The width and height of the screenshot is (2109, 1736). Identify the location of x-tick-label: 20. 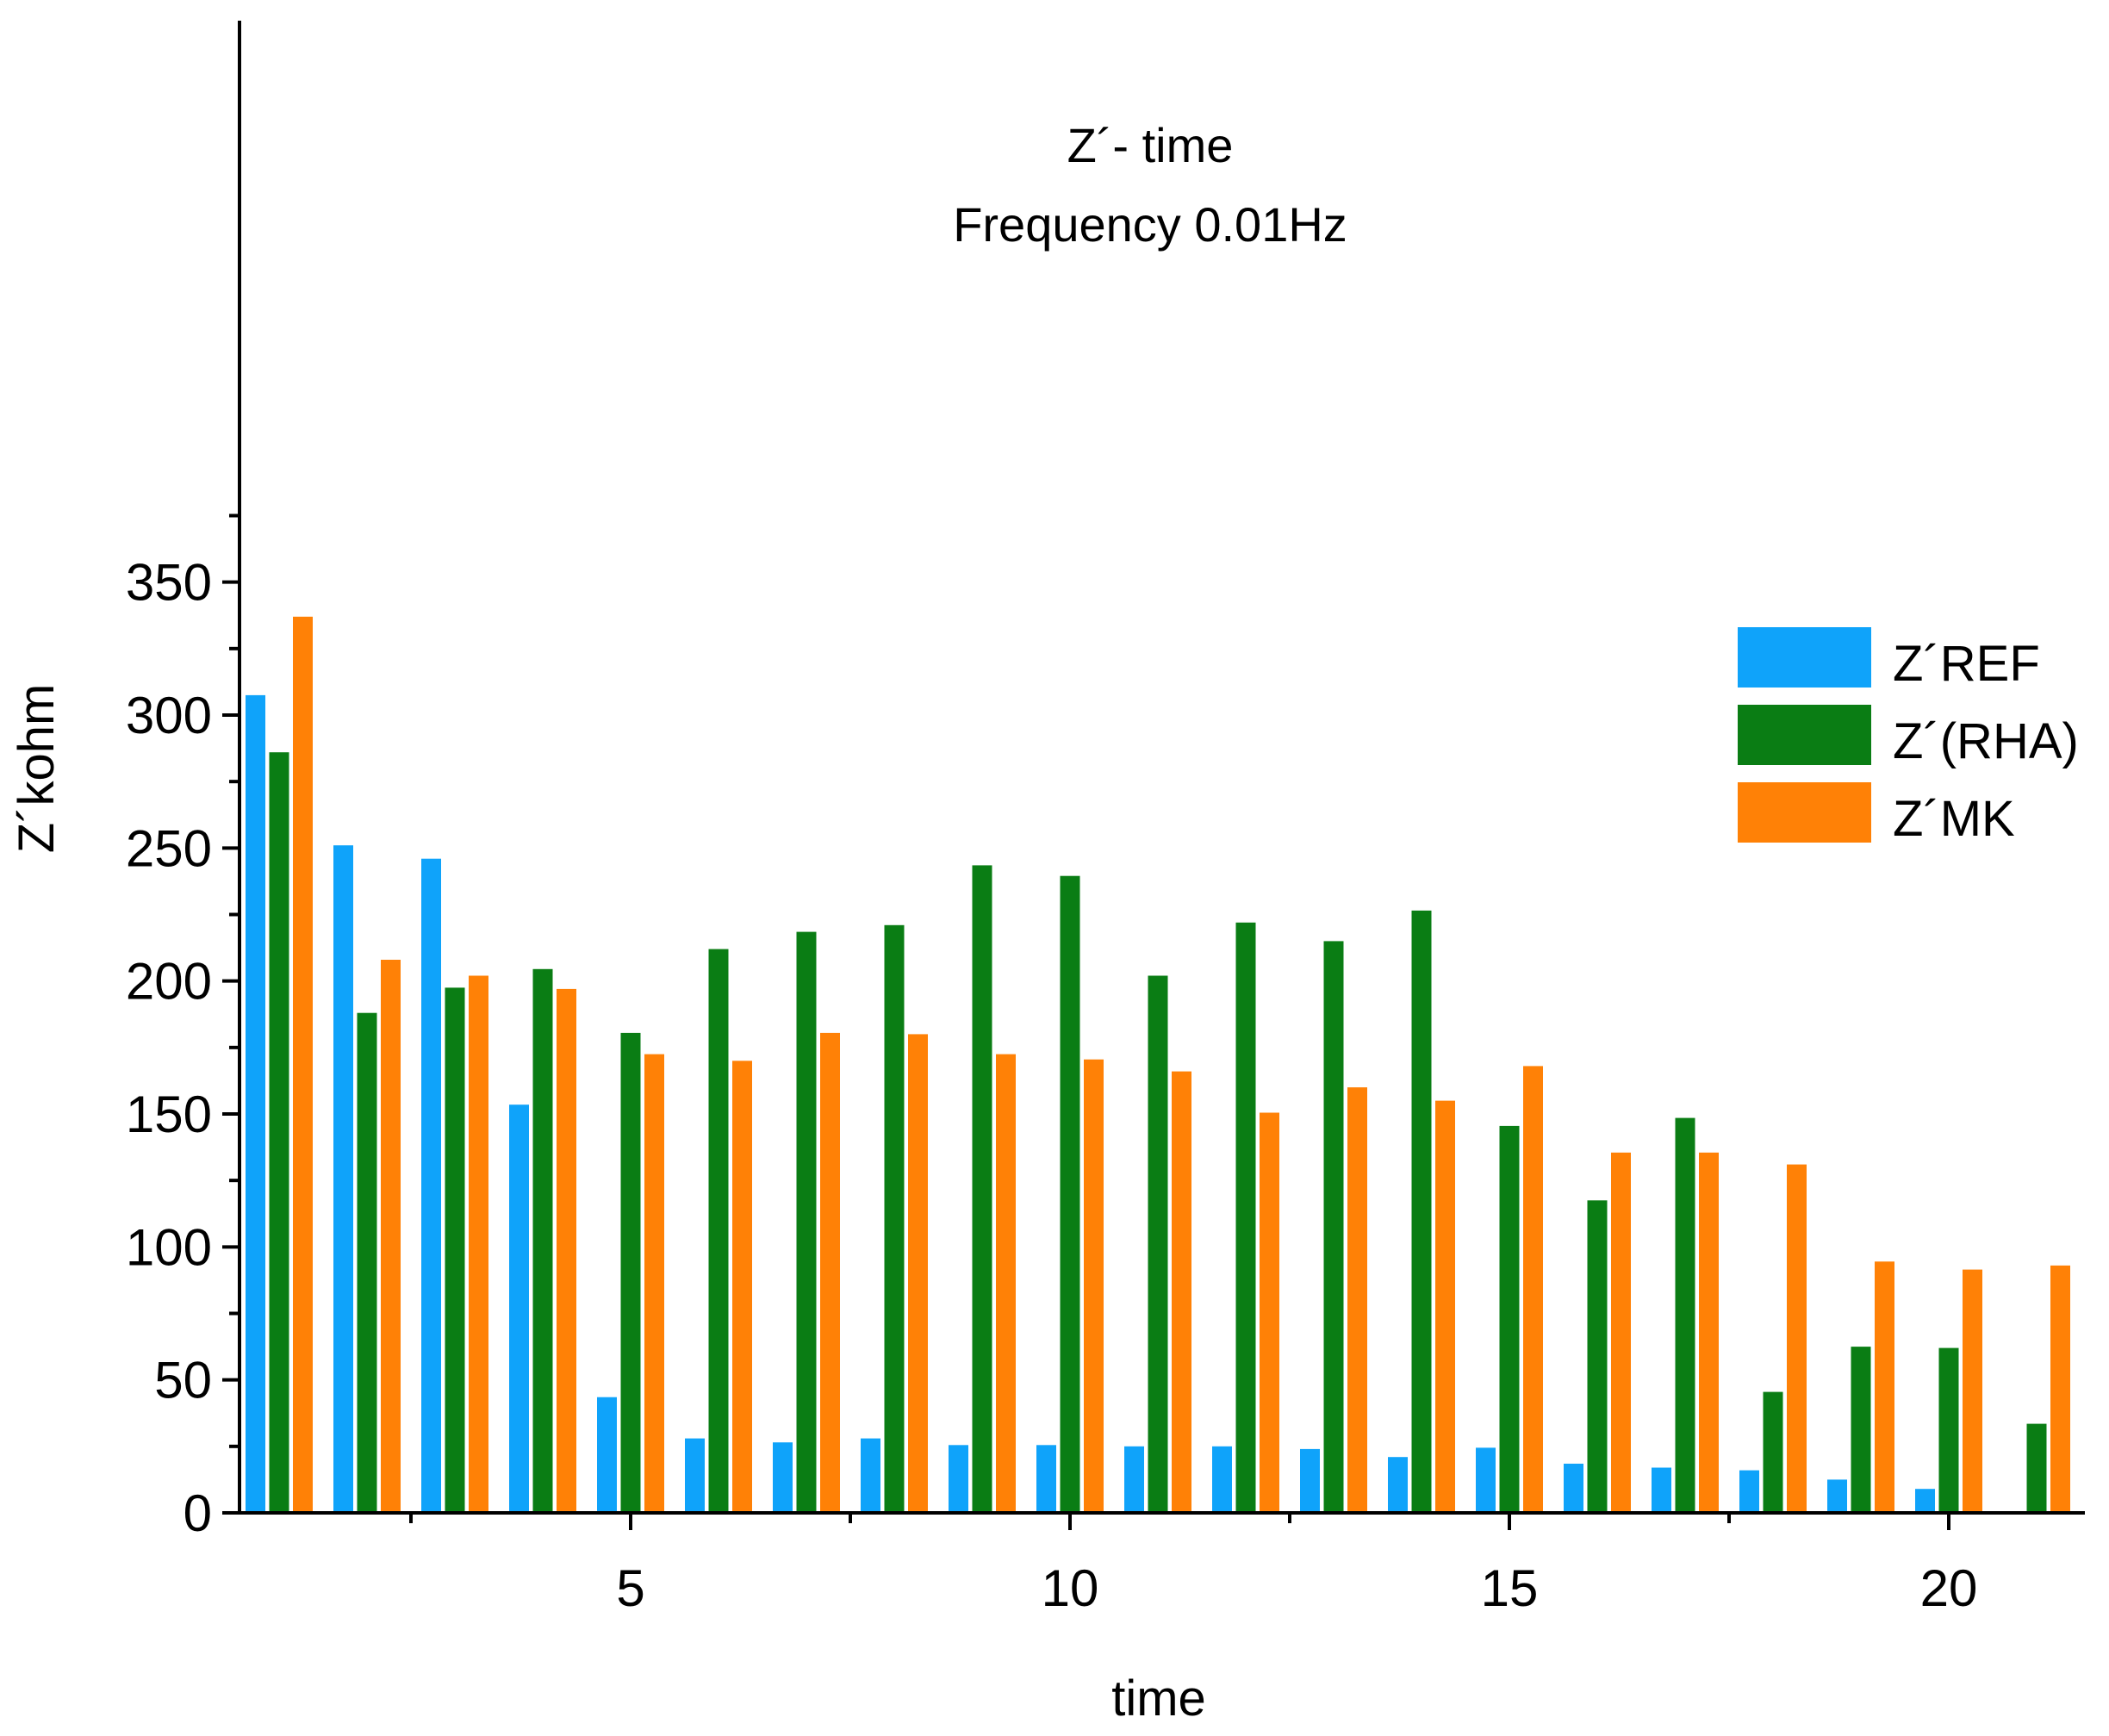
(1949, 1588).